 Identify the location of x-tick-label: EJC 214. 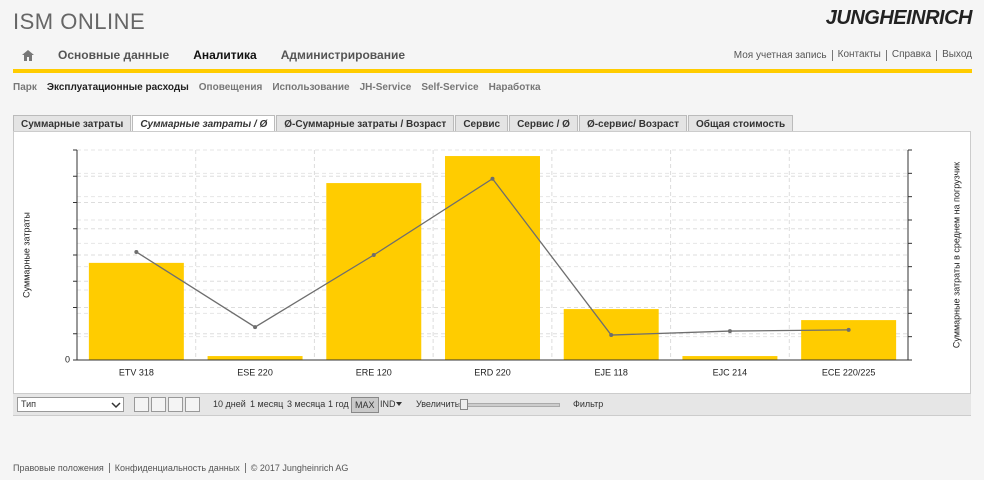
(730, 372).